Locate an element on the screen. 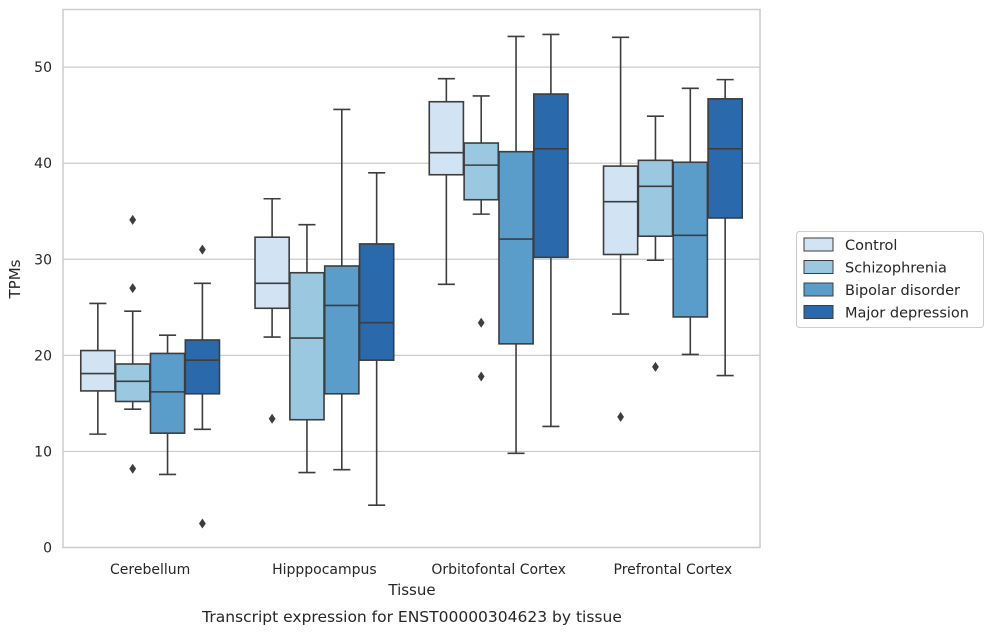  y-tick-label: 0 is located at coordinates (47, 549).